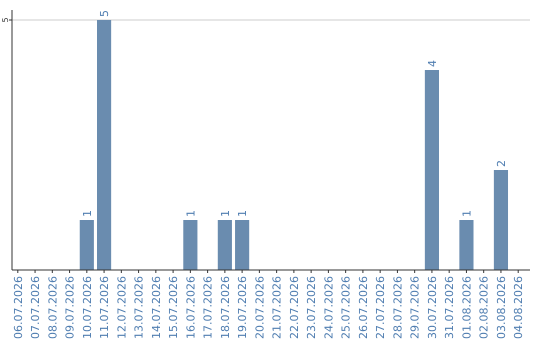 Image resolution: width=540 pixels, height=340 pixels. Describe the element at coordinates (449, 307) in the screenshot. I see `x-tick-label: 31.07.2026` at that location.